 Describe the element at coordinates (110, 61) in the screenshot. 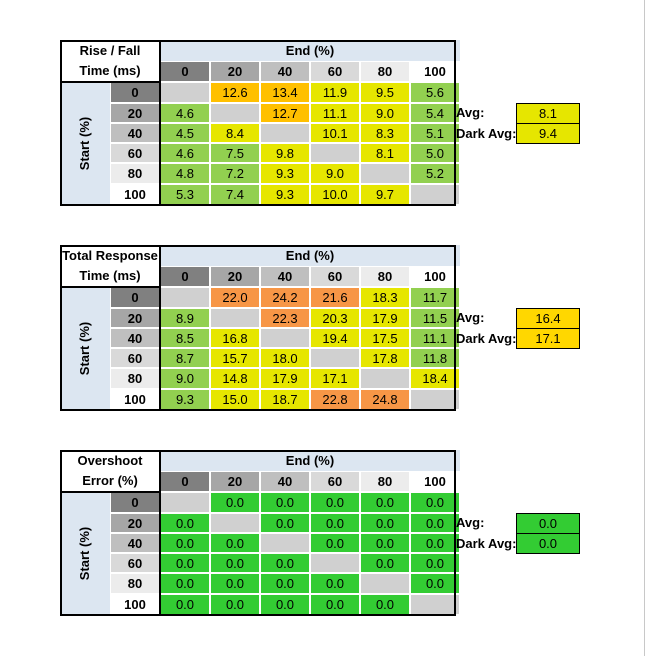

I see `table-title: Rise / Fall Time (ms)` at that location.